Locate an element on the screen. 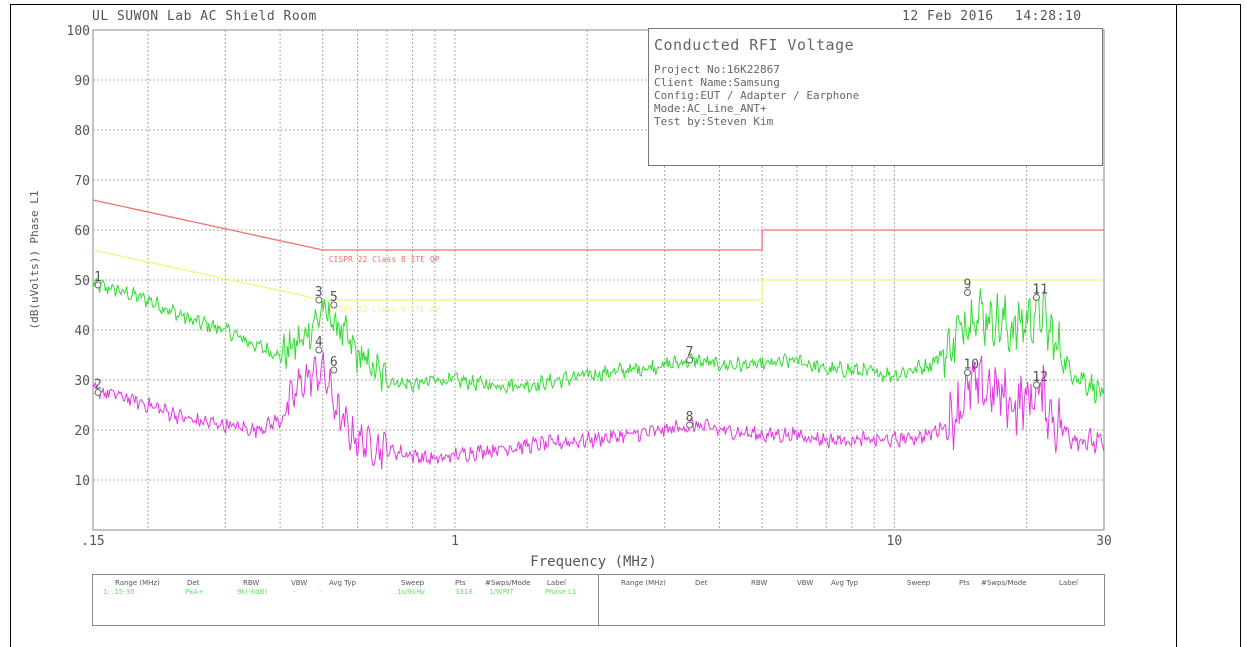 This screenshot has height=647, width=1247. y-tick-label: 70 is located at coordinates (82, 181).